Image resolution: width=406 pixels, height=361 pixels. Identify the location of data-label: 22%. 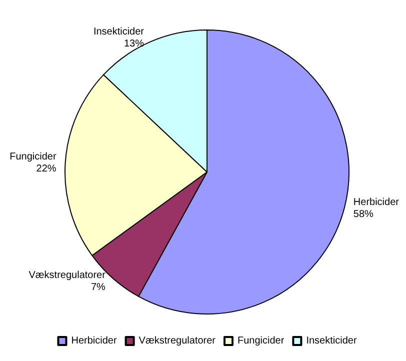
(46, 168).